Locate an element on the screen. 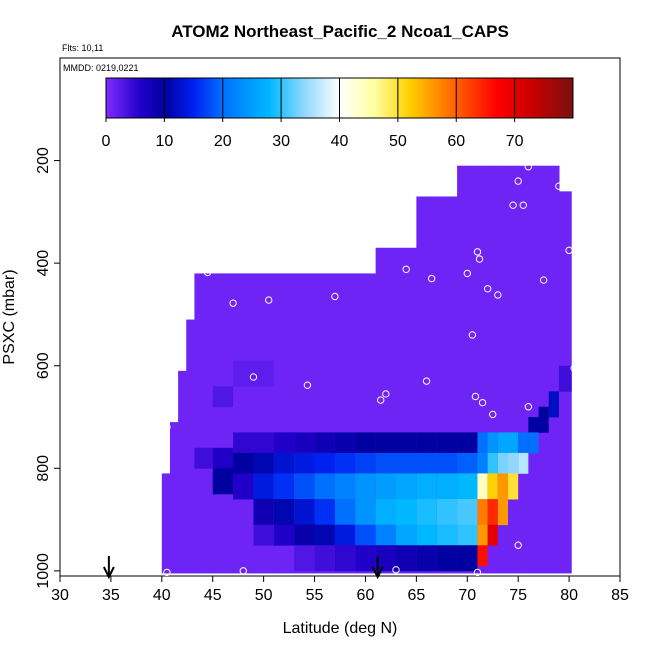 The width and height of the screenshot is (650, 650). colorbar-tick-label: 70 is located at coordinates (515, 141).